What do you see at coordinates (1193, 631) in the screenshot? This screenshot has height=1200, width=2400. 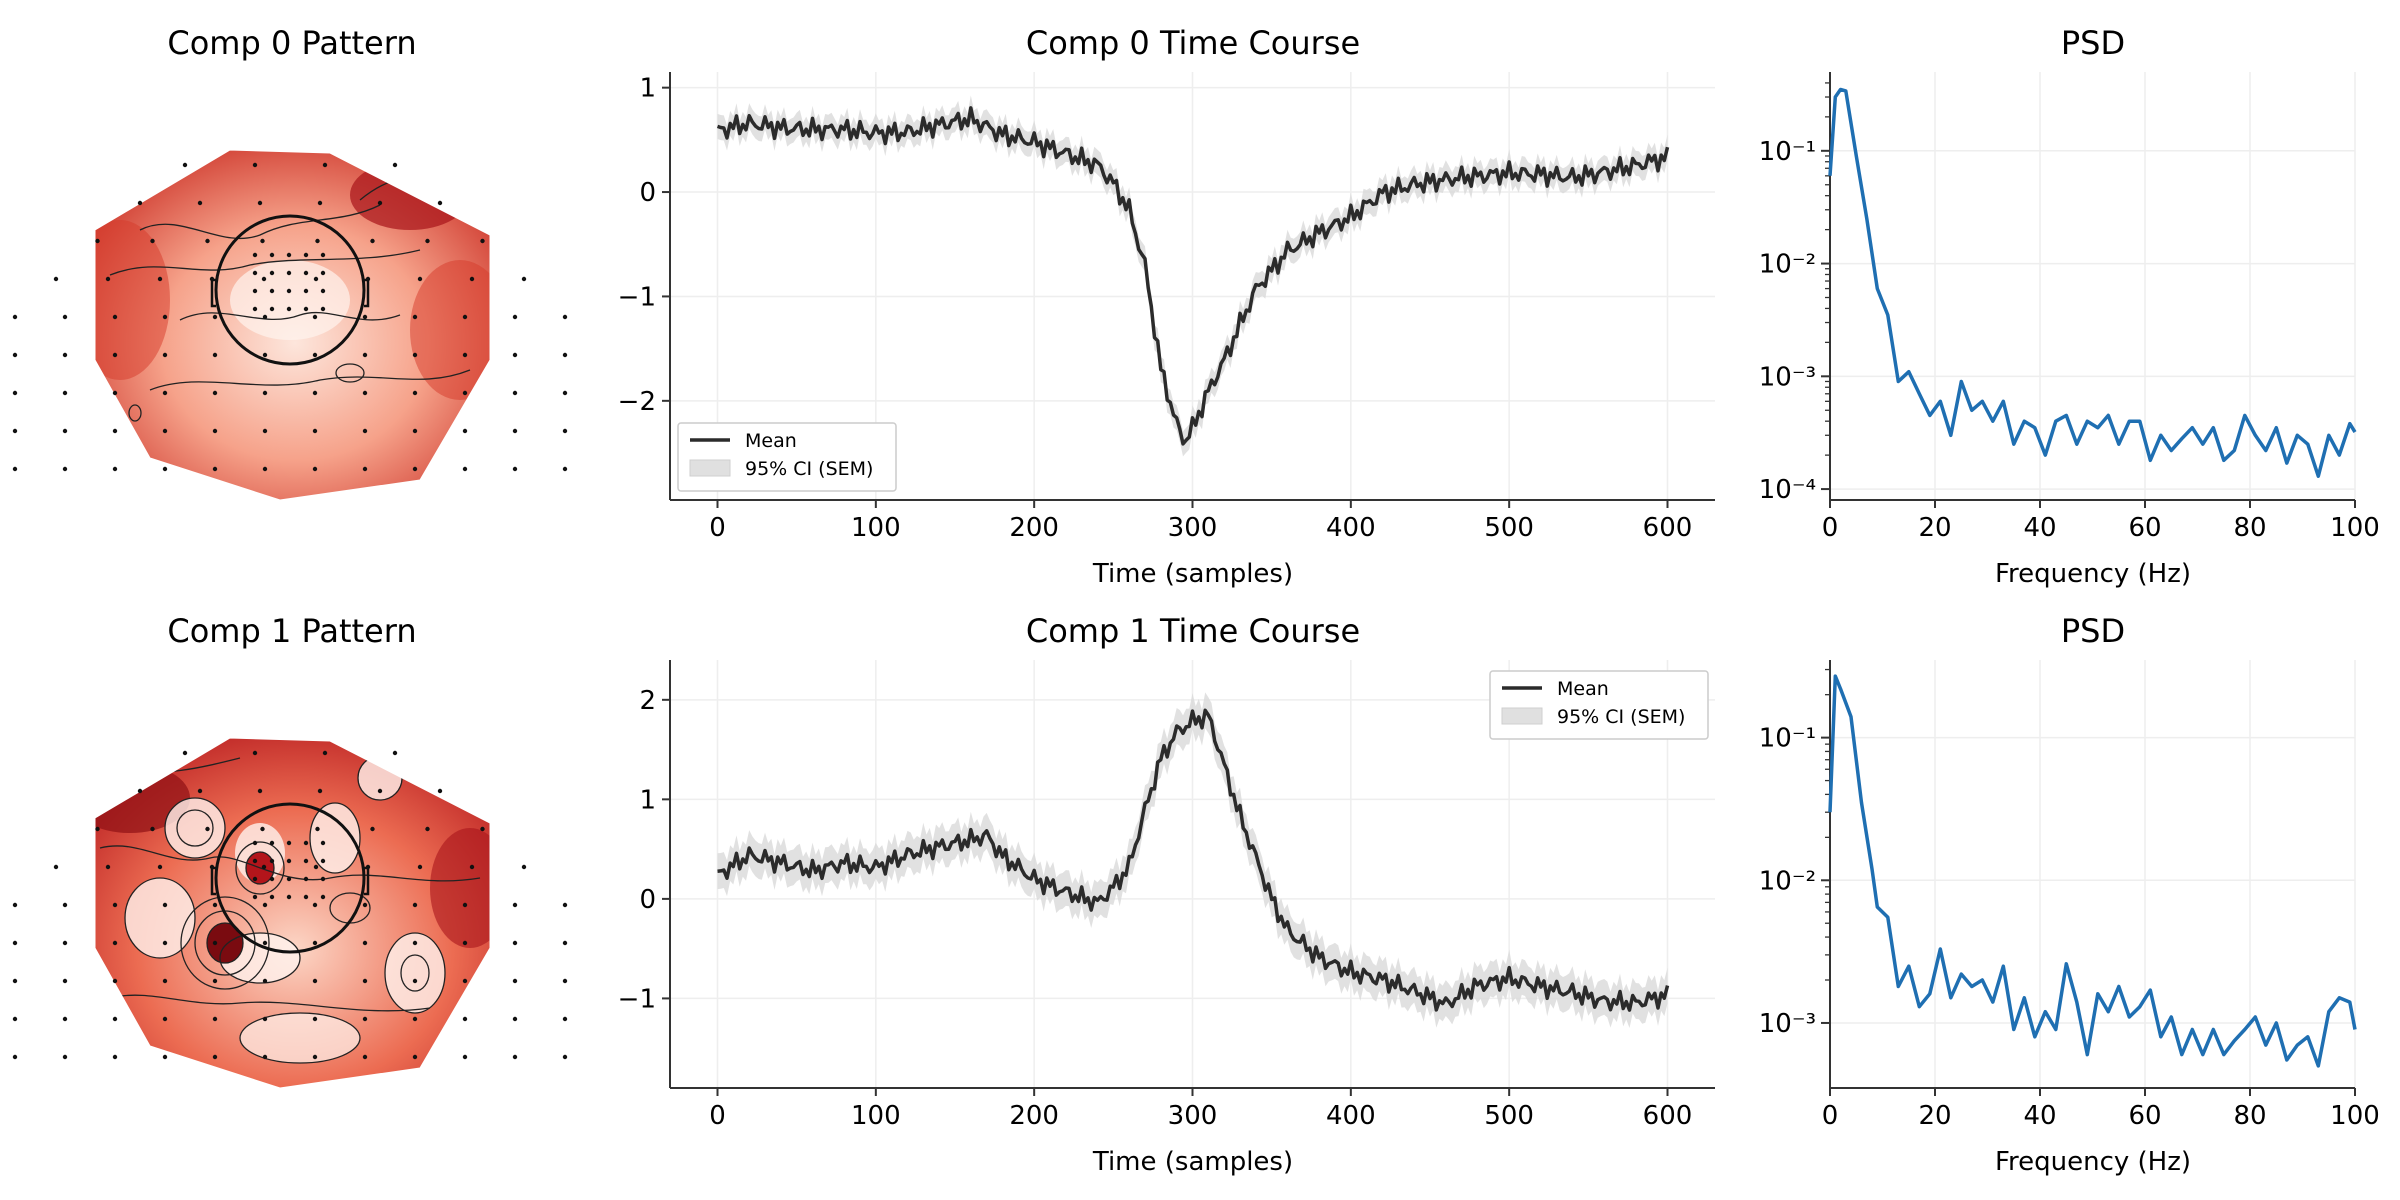 I see `timecourse-title: Comp 1 Time Course` at bounding box center [1193, 631].